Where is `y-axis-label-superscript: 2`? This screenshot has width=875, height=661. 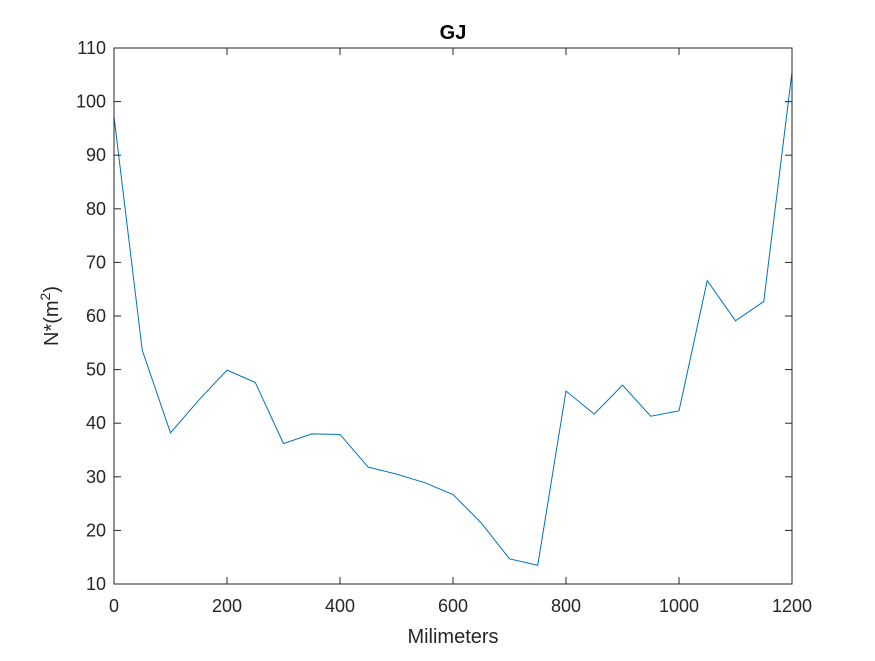
y-axis-label-superscript: 2 is located at coordinates (45, 296).